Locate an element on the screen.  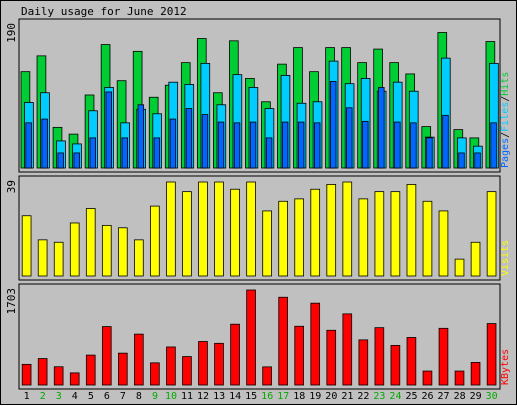
x-label-day-15: 15 is located at coordinates (251, 396).